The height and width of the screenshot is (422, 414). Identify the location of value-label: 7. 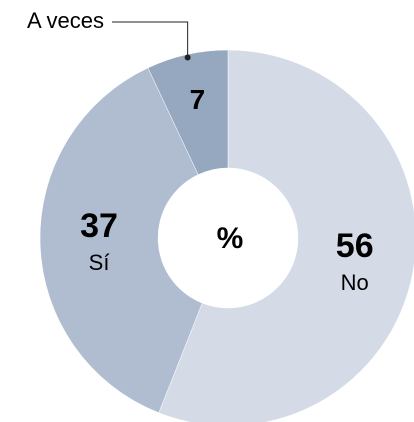
(198, 99).